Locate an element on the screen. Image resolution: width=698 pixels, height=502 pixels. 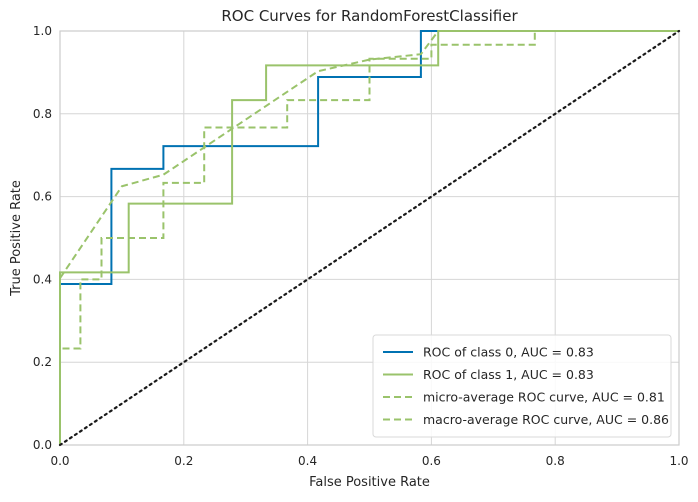
x-tick-labels: 0.0 0.2 0.4 0.6 0.8 1.0 is located at coordinates (369, 461).